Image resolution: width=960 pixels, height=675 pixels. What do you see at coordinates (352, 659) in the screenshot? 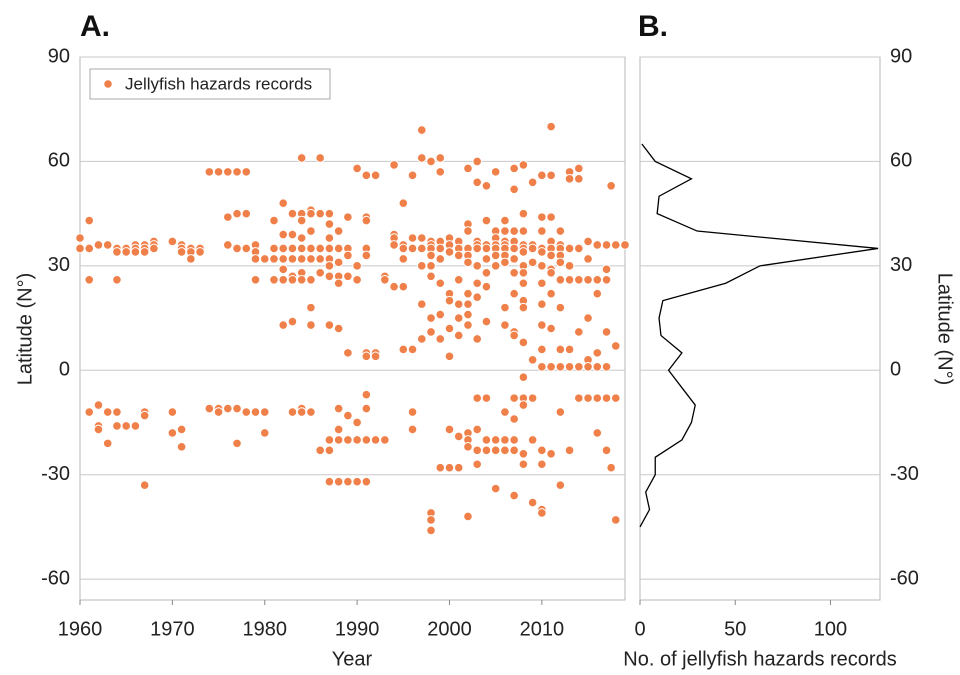
I see `x-axis-label: Year` at bounding box center [352, 659].